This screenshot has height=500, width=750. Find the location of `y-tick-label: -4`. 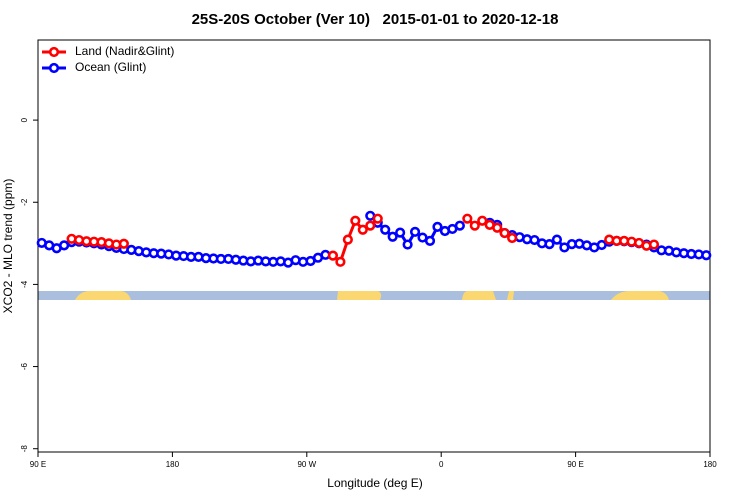

y-tick-label: -4 is located at coordinates (24, 284).